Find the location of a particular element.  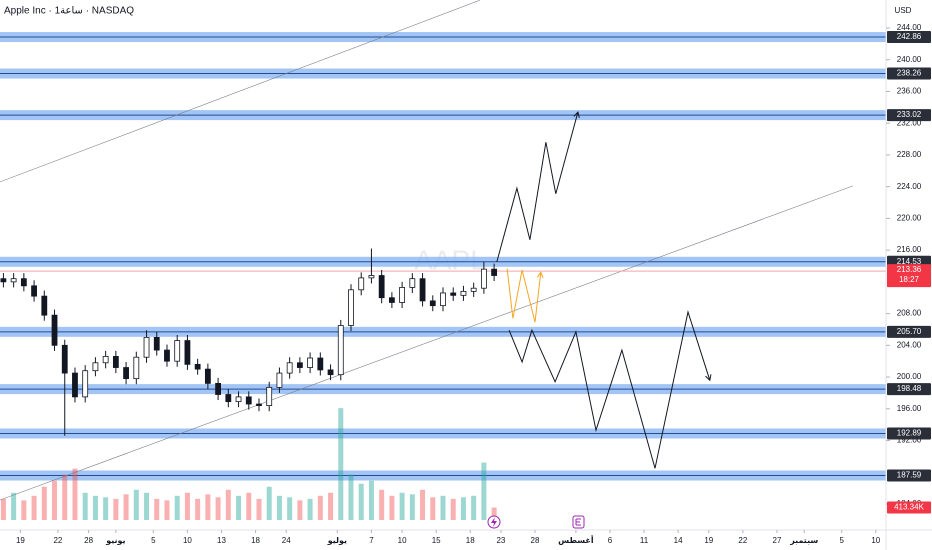

x-tick-label: 22 is located at coordinates (57, 540).